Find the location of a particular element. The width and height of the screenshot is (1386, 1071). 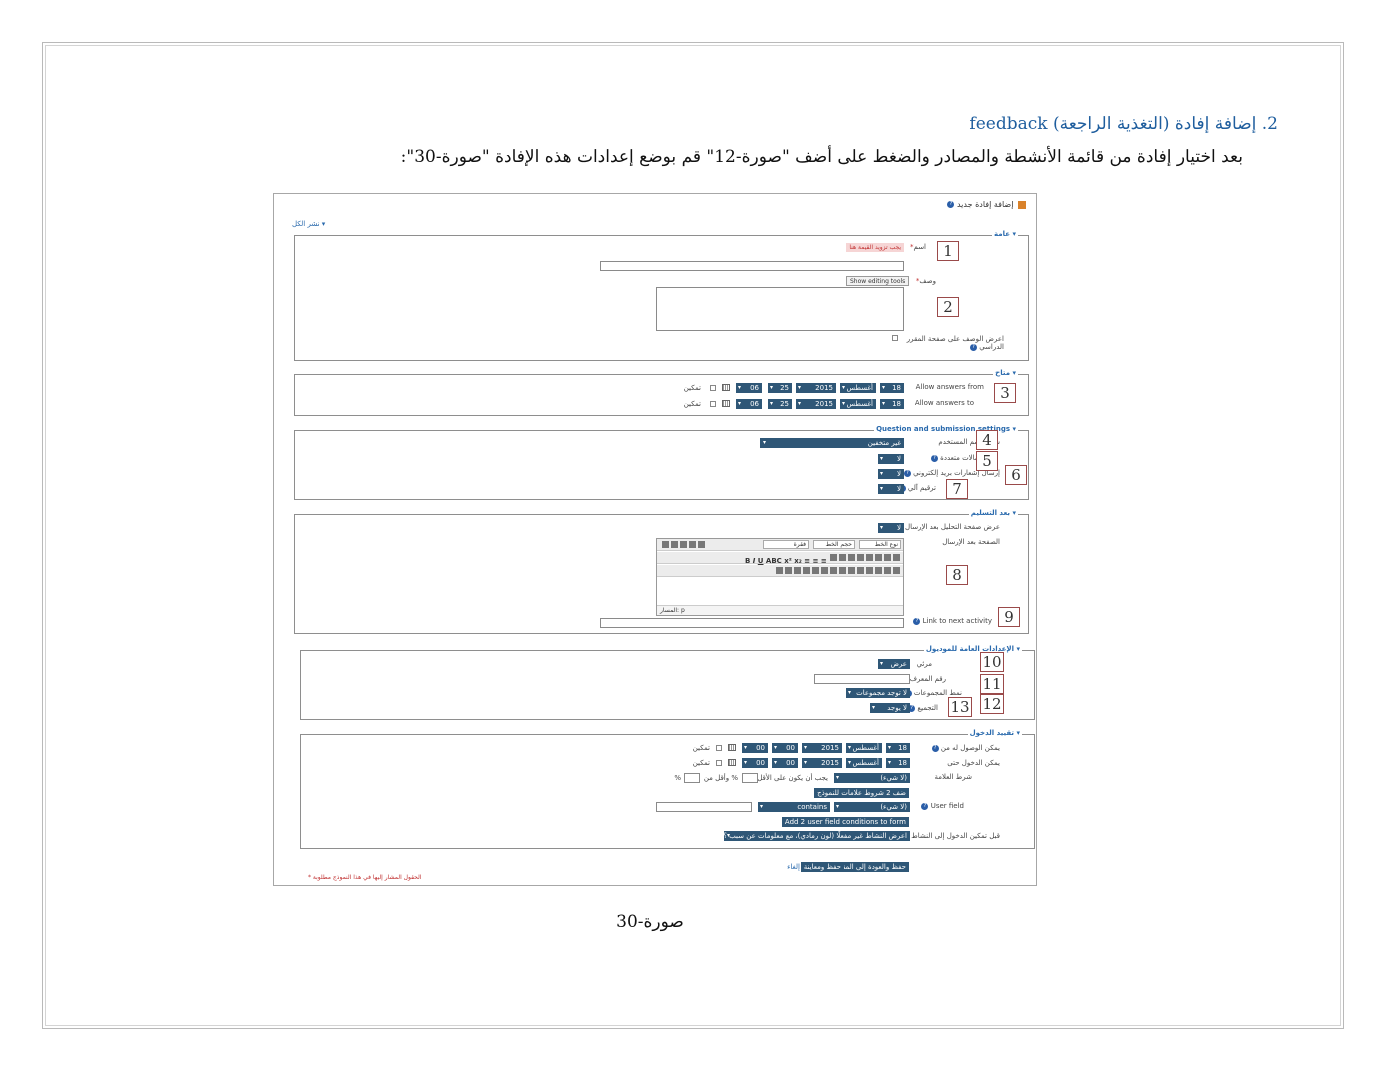

to-month-select: ▾ أغسطس is located at coordinates (858, 404).